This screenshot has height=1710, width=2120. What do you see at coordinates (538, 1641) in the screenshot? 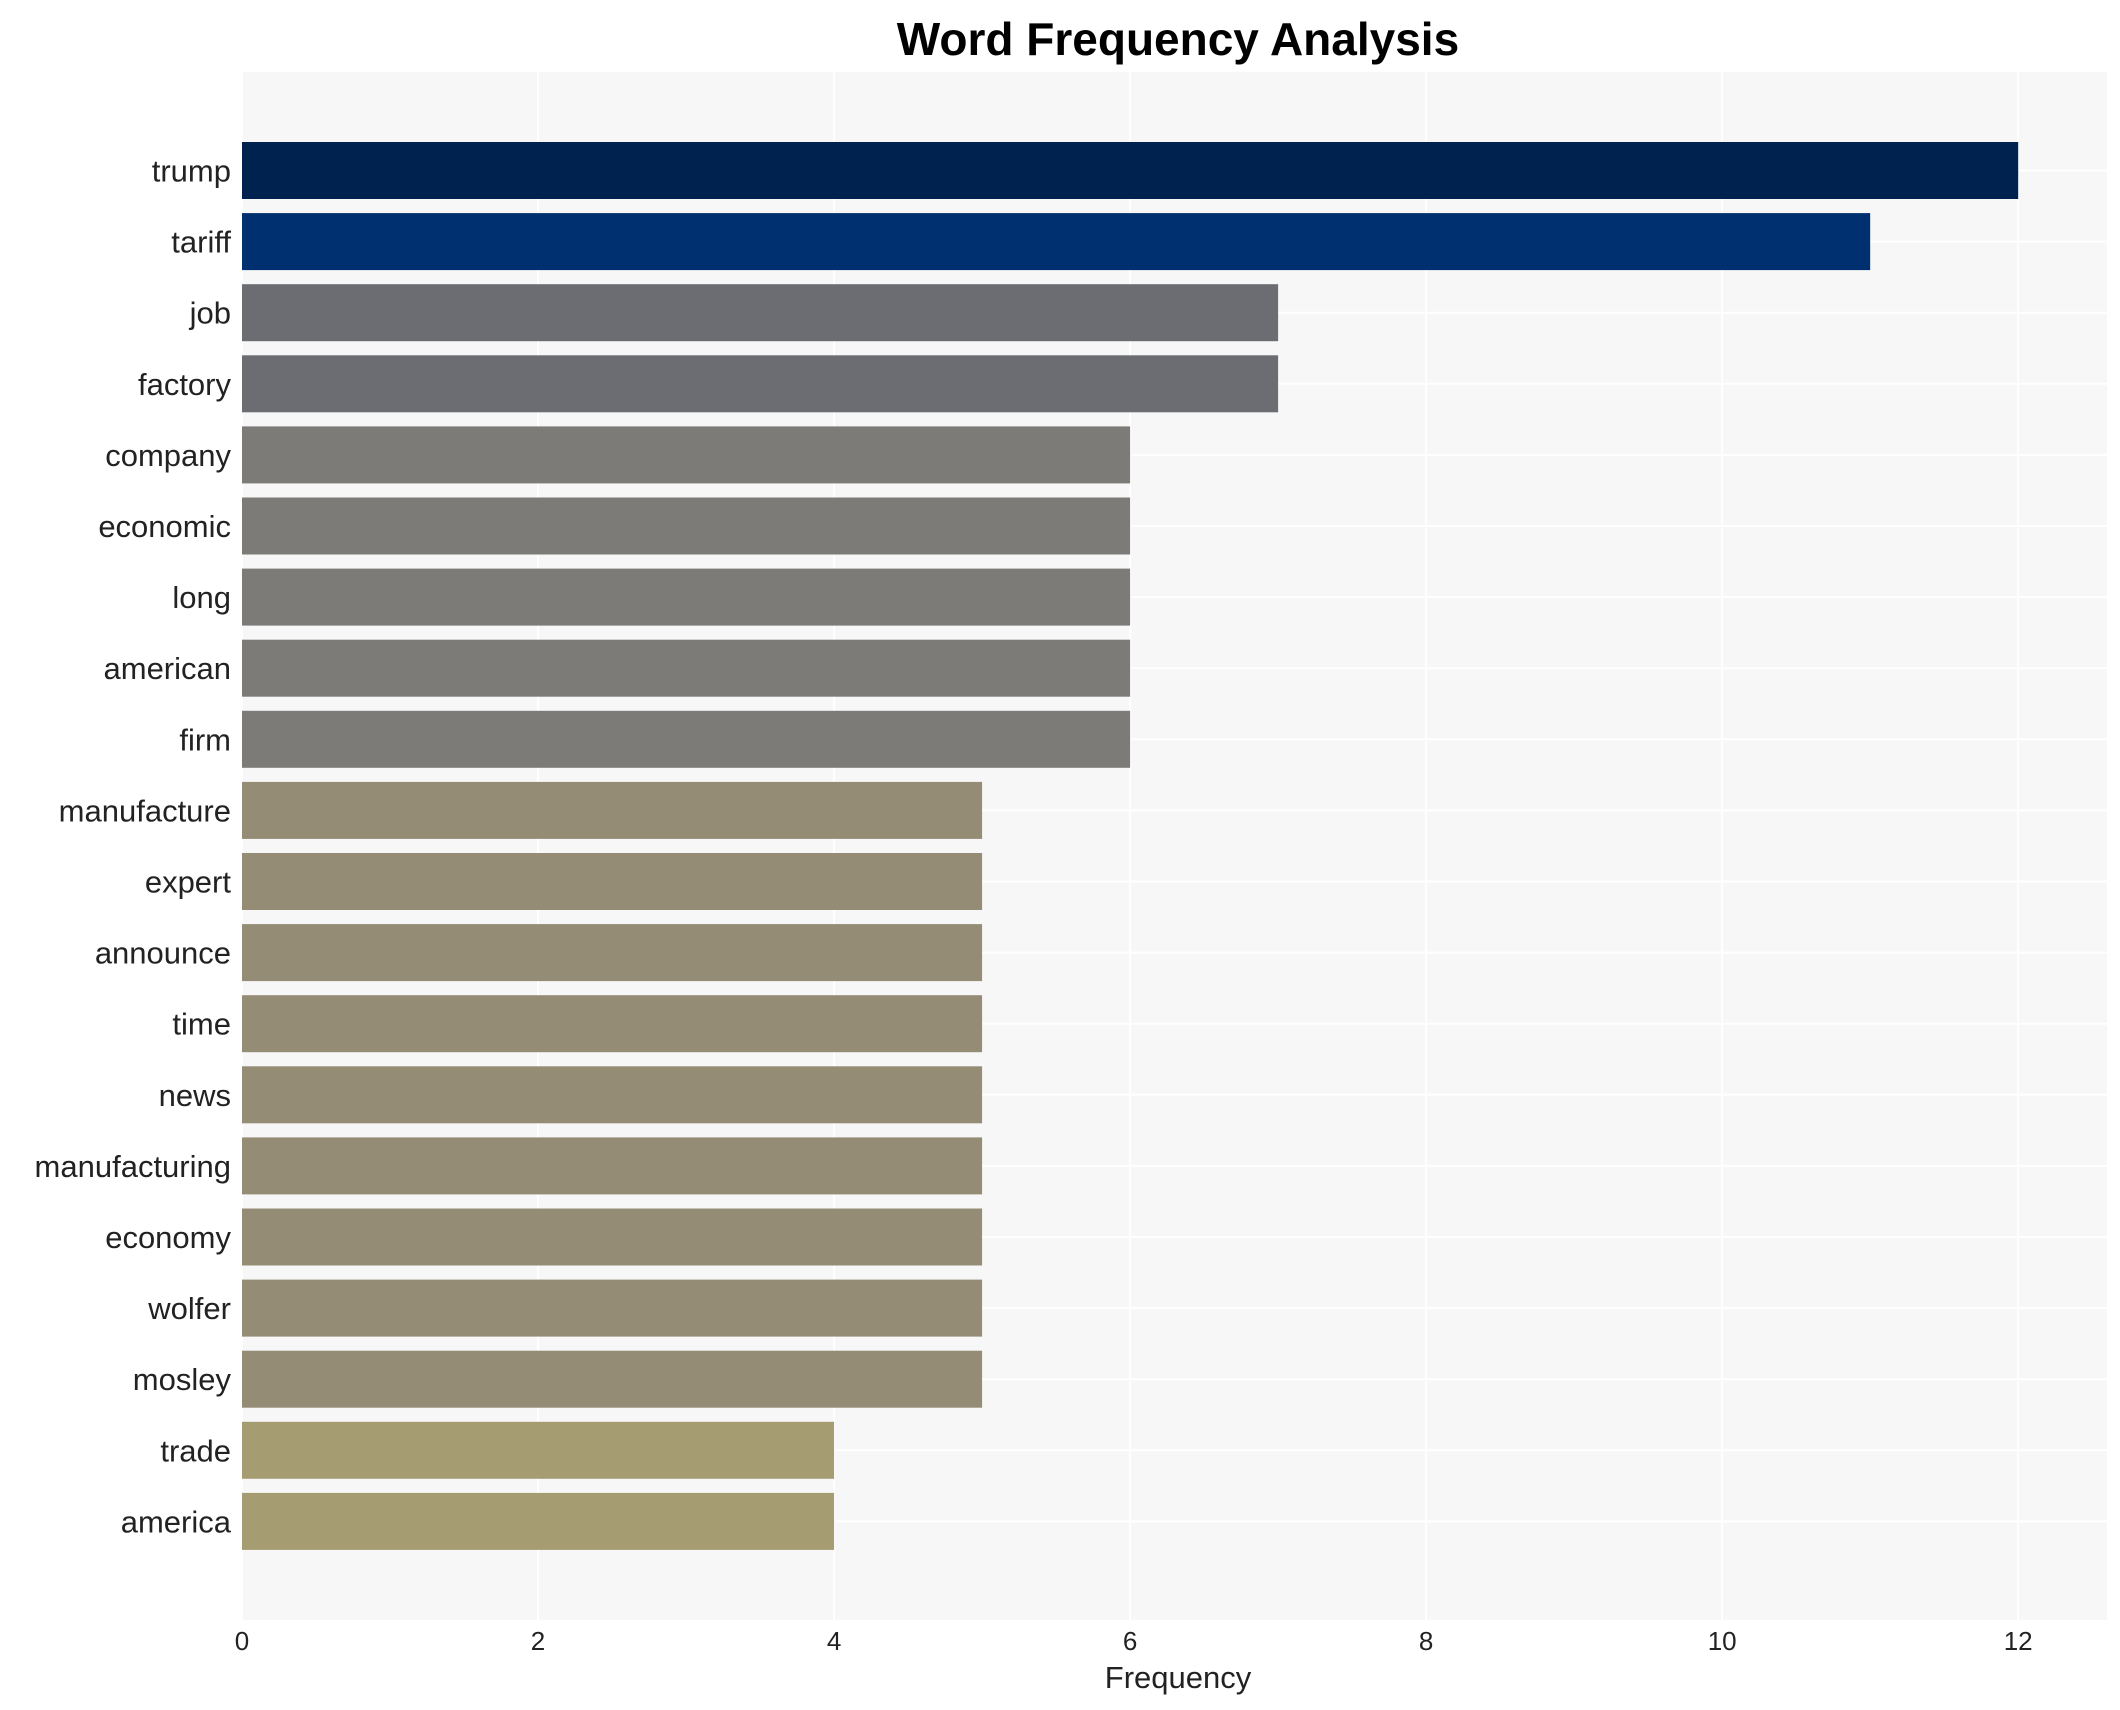
I see `x-tick-label: 2` at bounding box center [538, 1641].